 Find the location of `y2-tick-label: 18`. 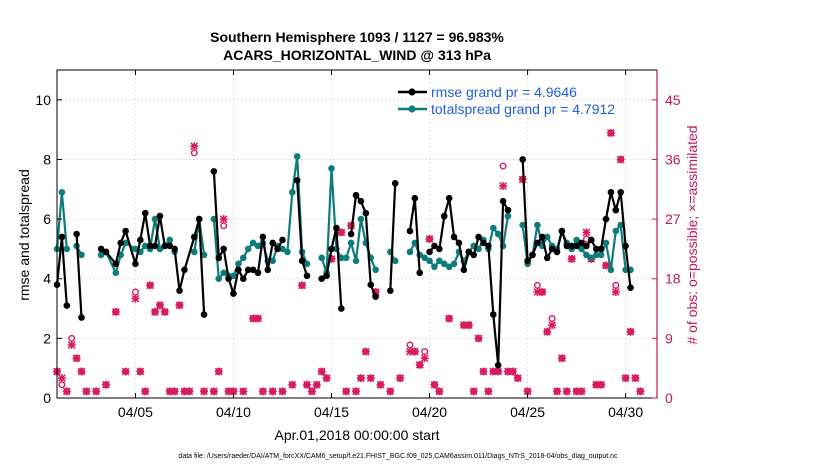

y2-tick-label: 18 is located at coordinates (673, 279).